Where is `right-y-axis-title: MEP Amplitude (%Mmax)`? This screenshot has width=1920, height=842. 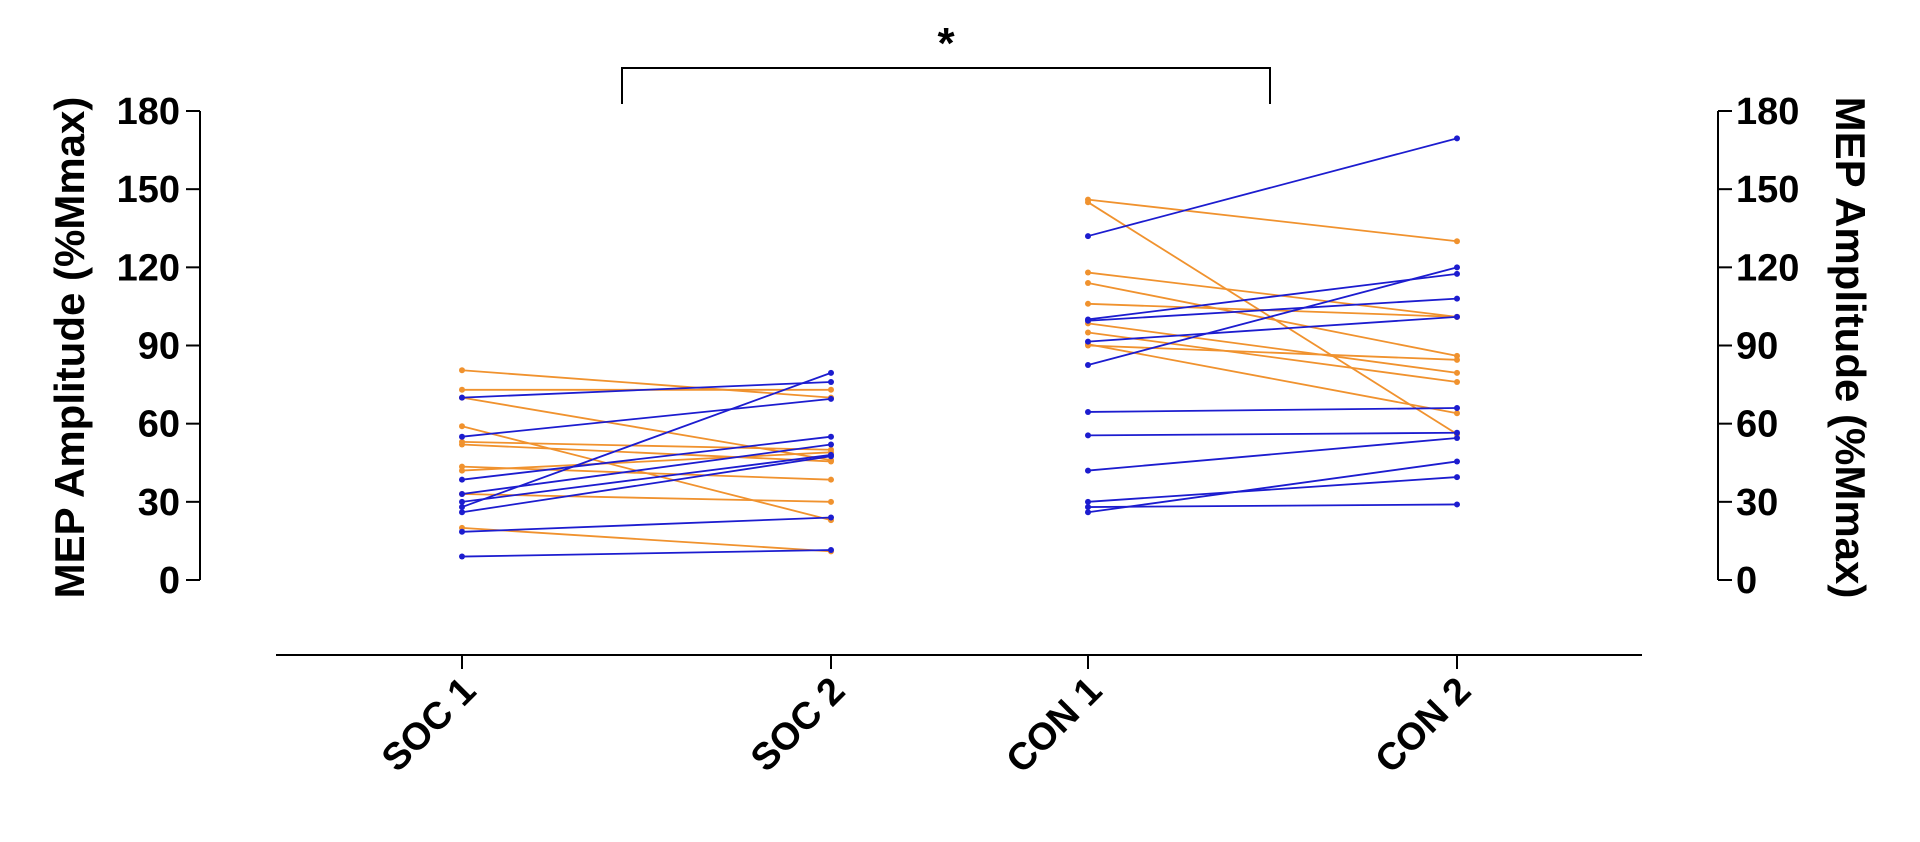 right-y-axis-title: MEP Amplitude (%Mmax) is located at coordinates (1850, 348).